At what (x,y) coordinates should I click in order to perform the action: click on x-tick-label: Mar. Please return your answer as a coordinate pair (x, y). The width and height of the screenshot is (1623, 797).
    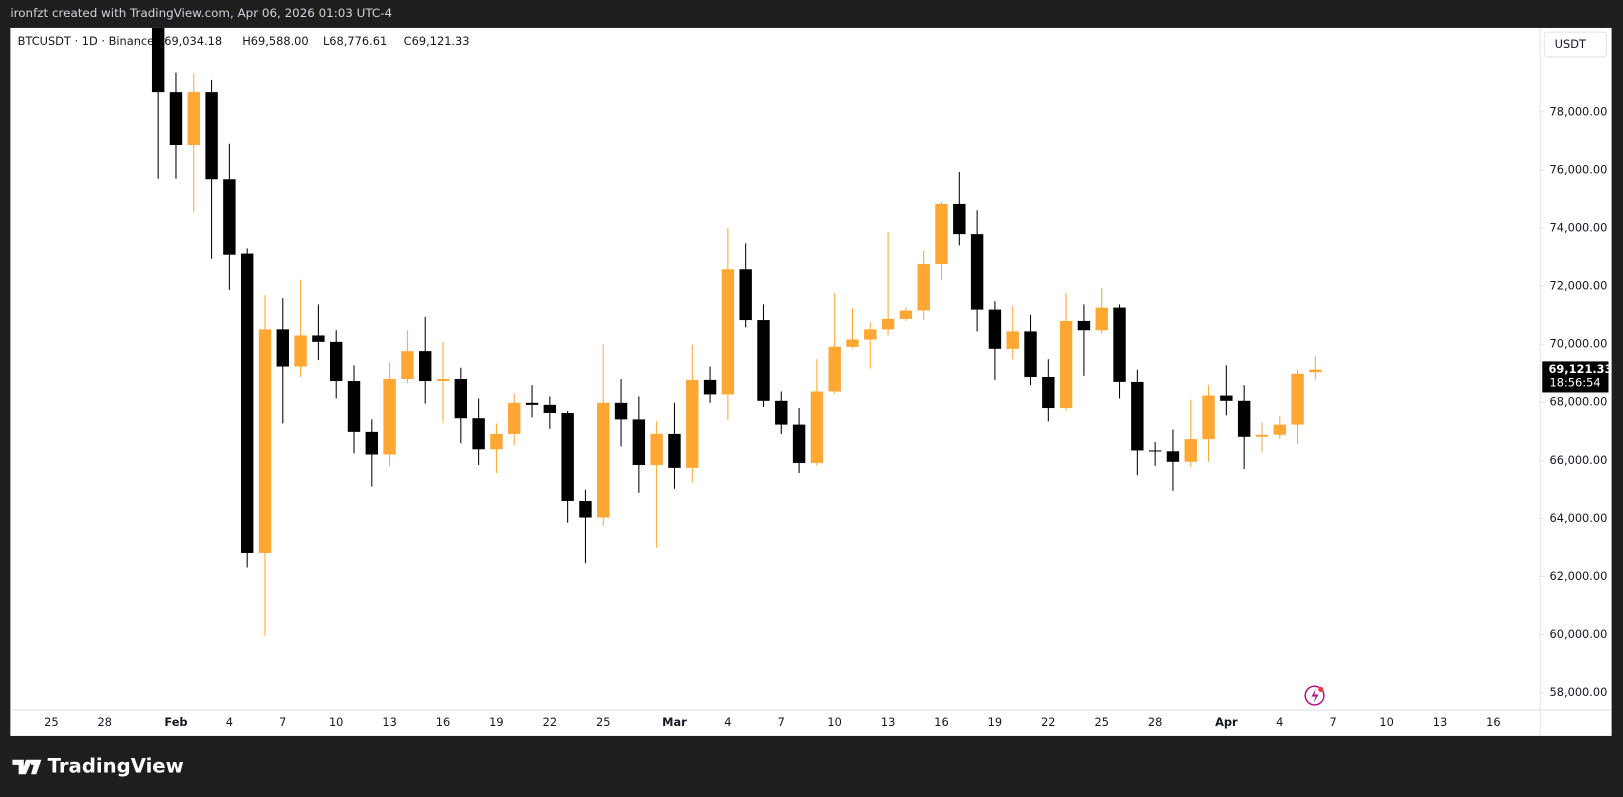
    Looking at the image, I should click on (674, 722).